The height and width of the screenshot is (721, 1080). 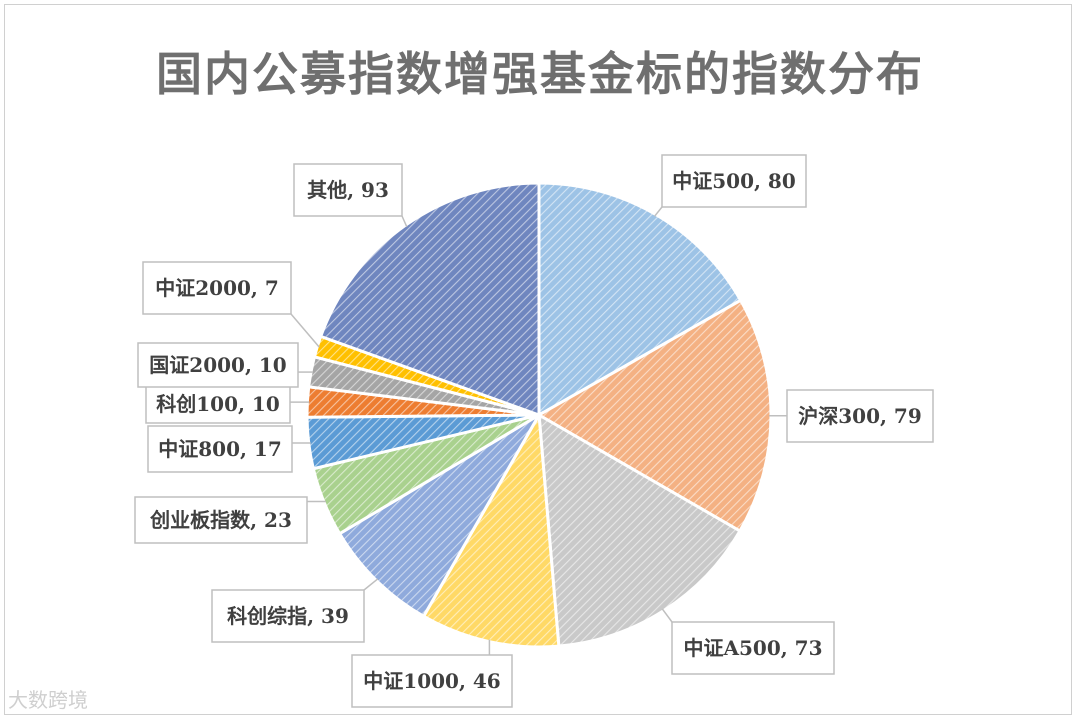 I want to click on watermark: 大数跨境, so click(x=48, y=700).